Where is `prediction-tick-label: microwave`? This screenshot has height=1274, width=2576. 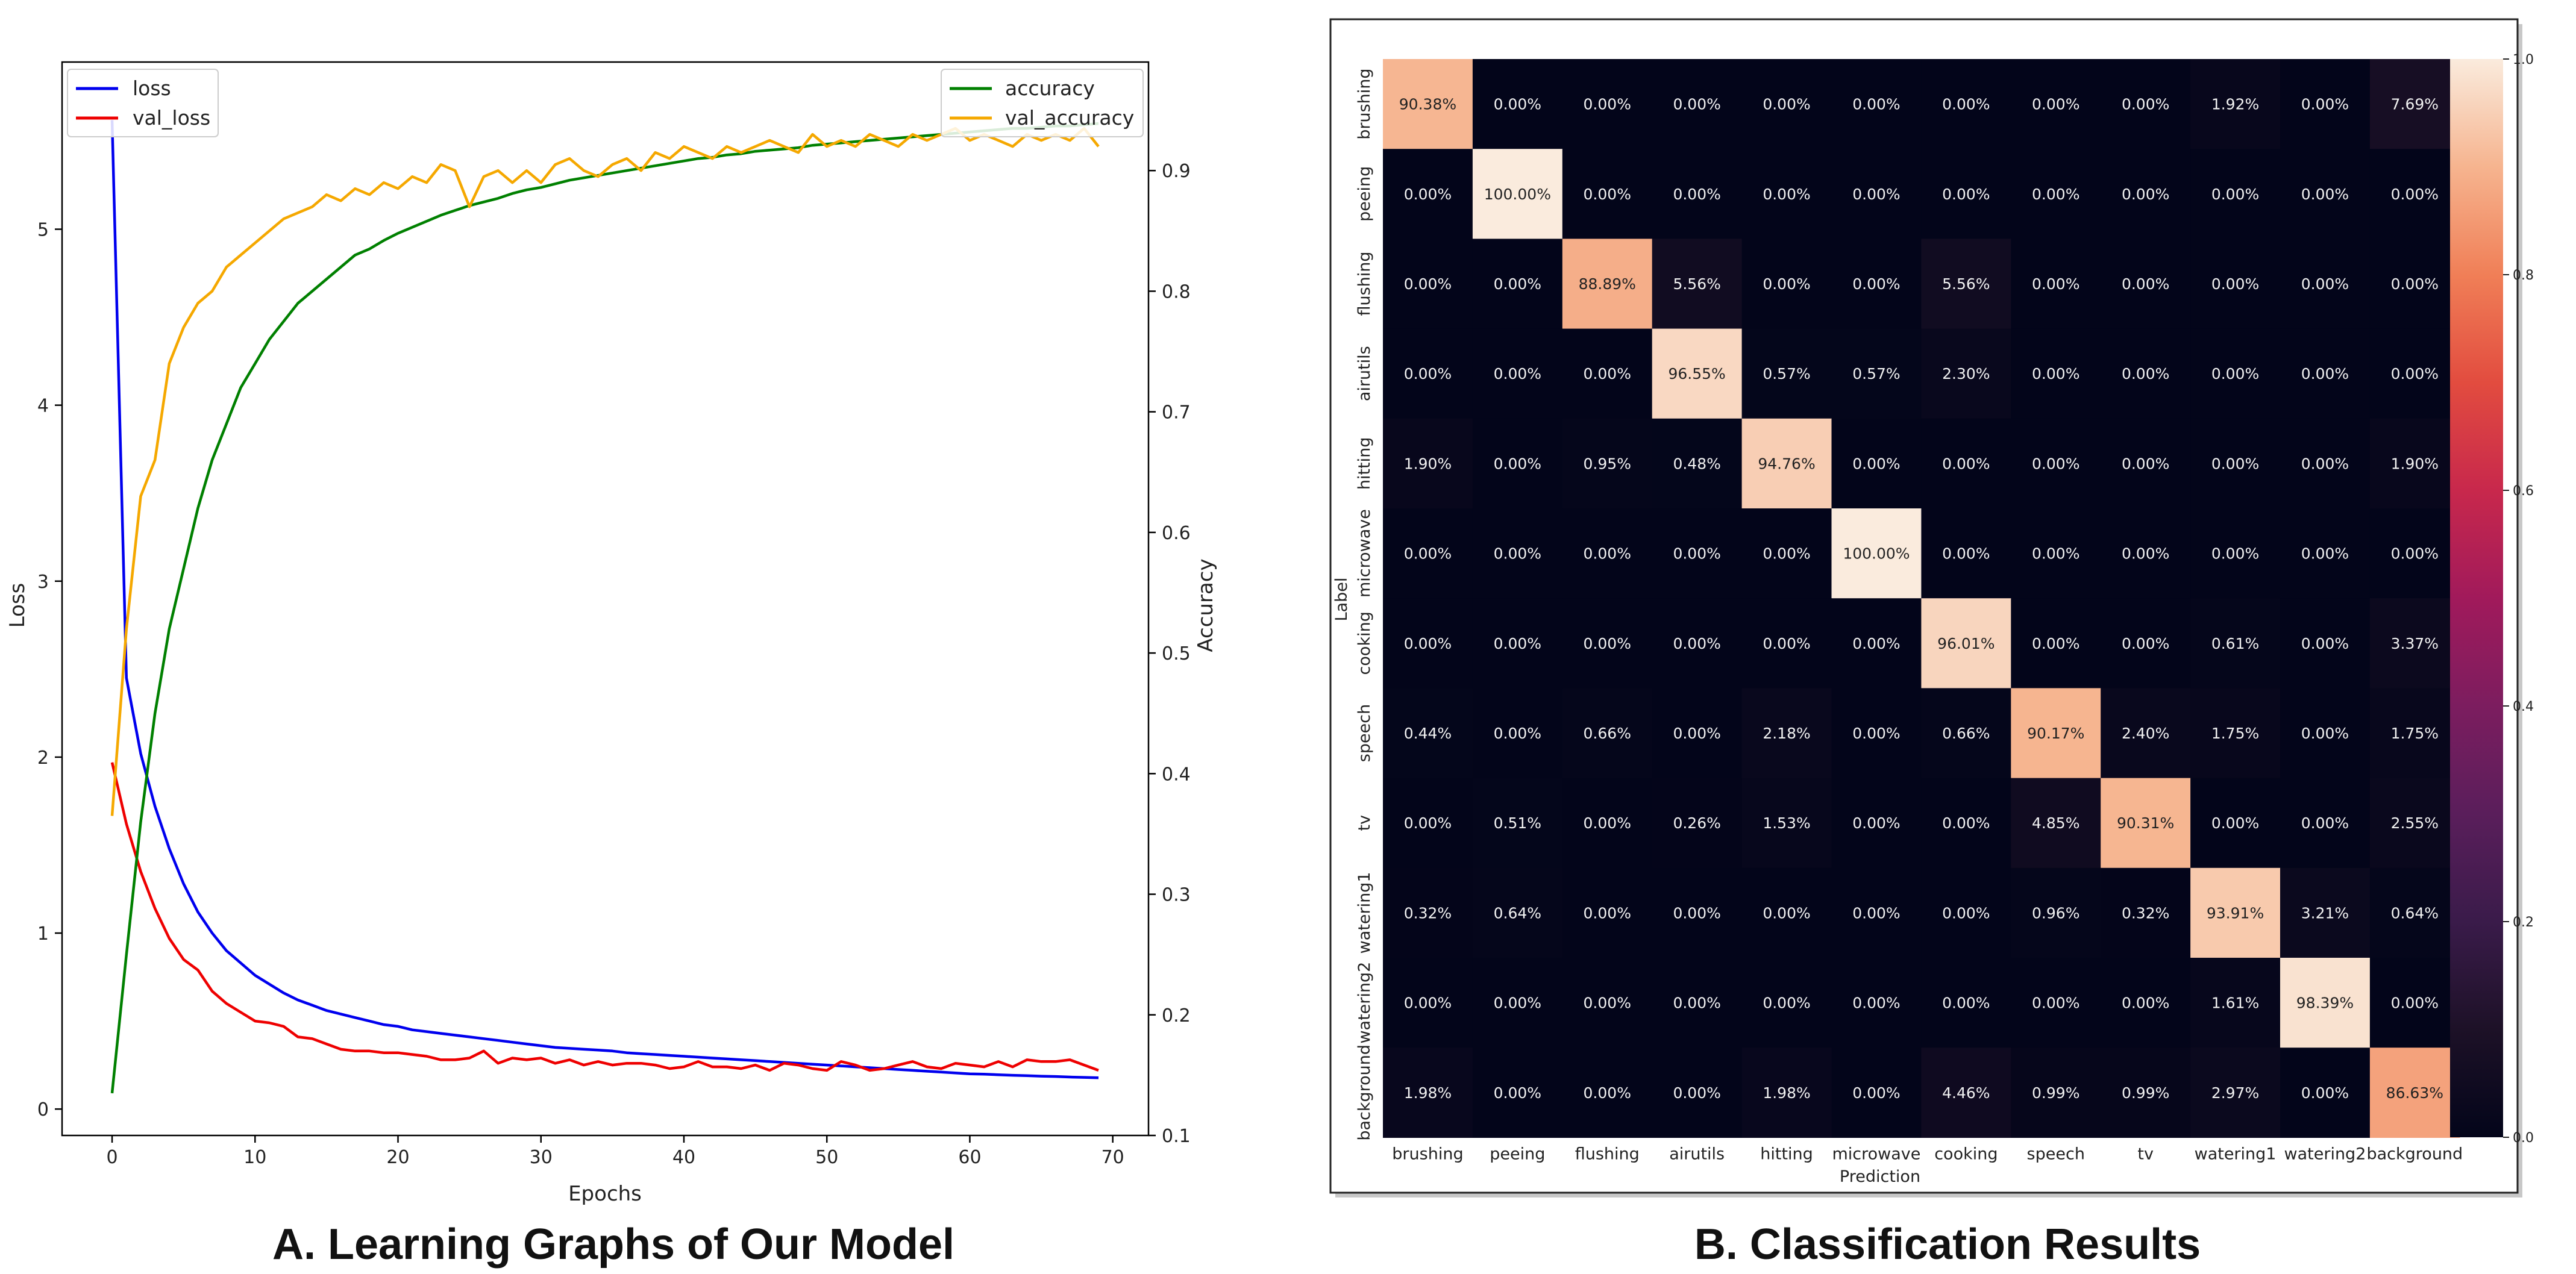
prediction-tick-label: microwave is located at coordinates (1876, 1153).